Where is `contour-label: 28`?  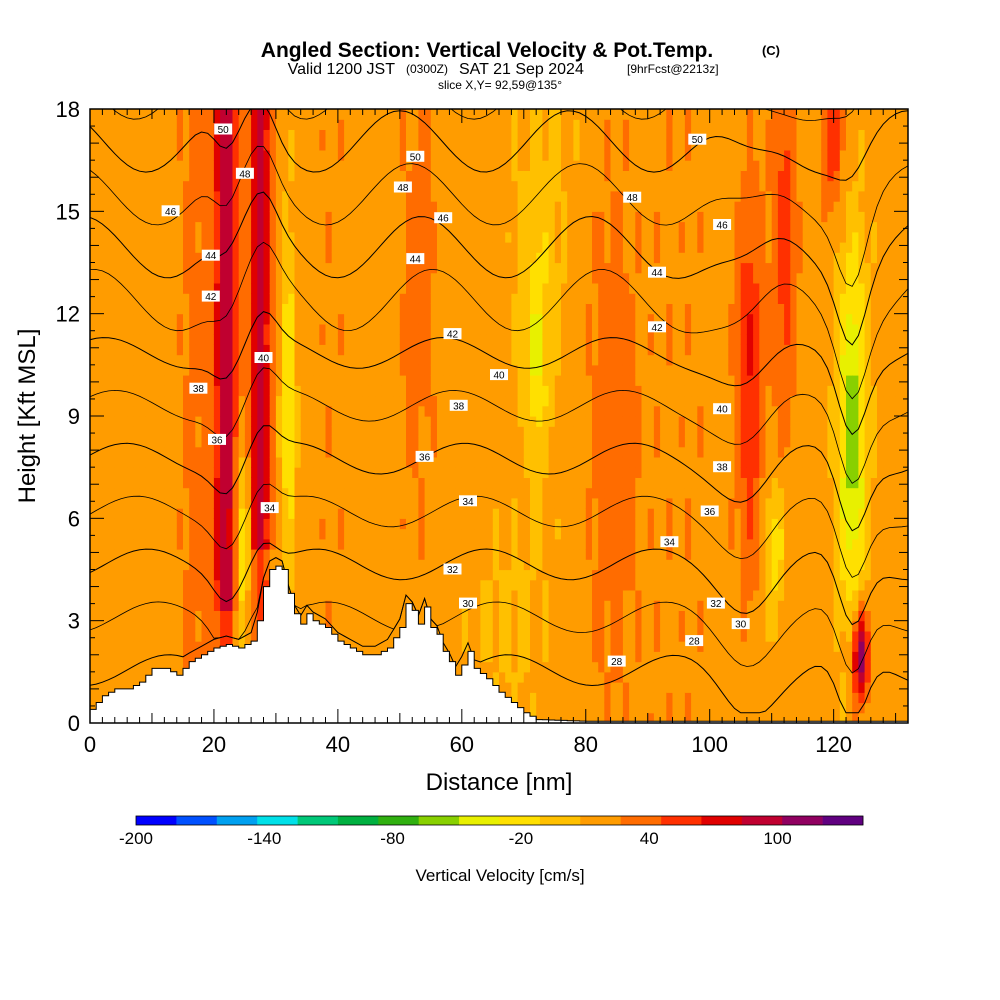
contour-label: 28 is located at coordinates (616, 661).